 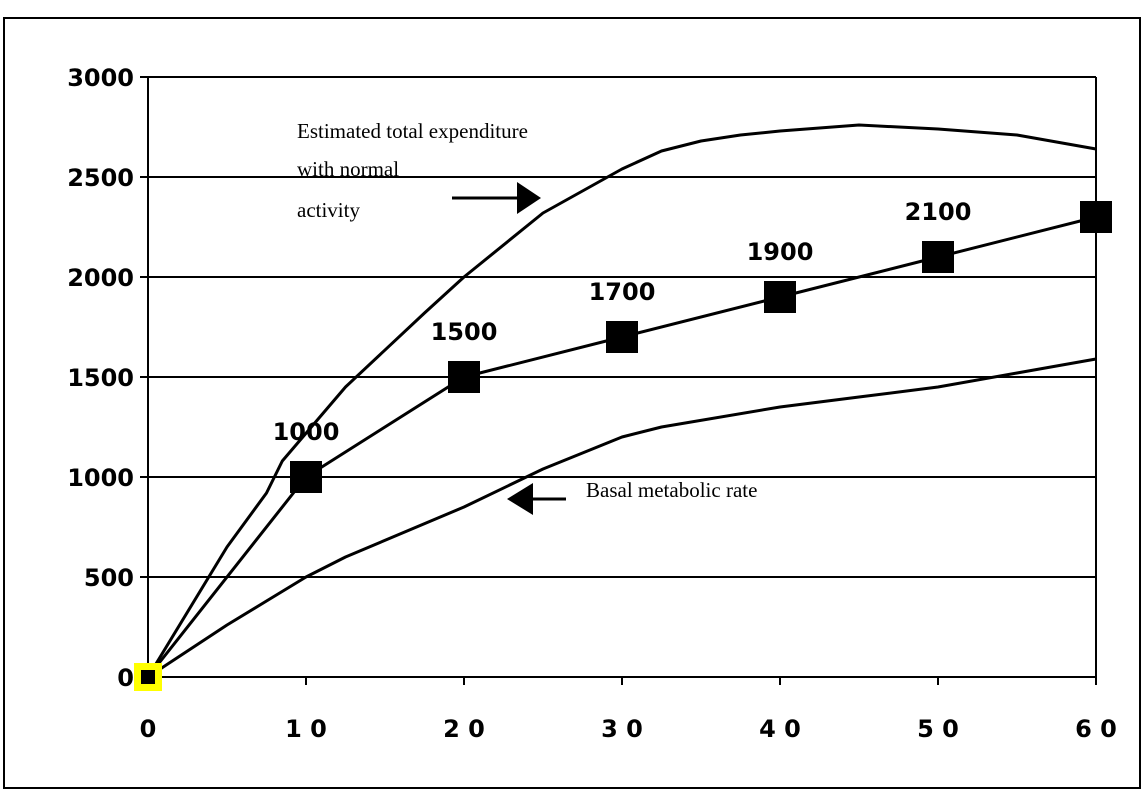 What do you see at coordinates (100, 378) in the screenshot?
I see `y-tick-label-1500: 1500` at bounding box center [100, 378].